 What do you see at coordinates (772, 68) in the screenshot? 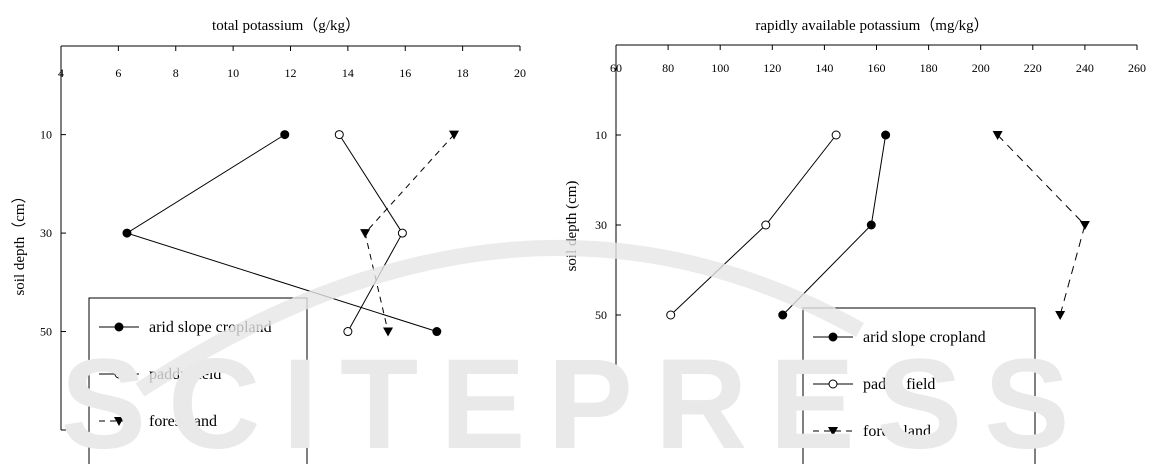
I see `x-tick-label: 120` at bounding box center [772, 68].